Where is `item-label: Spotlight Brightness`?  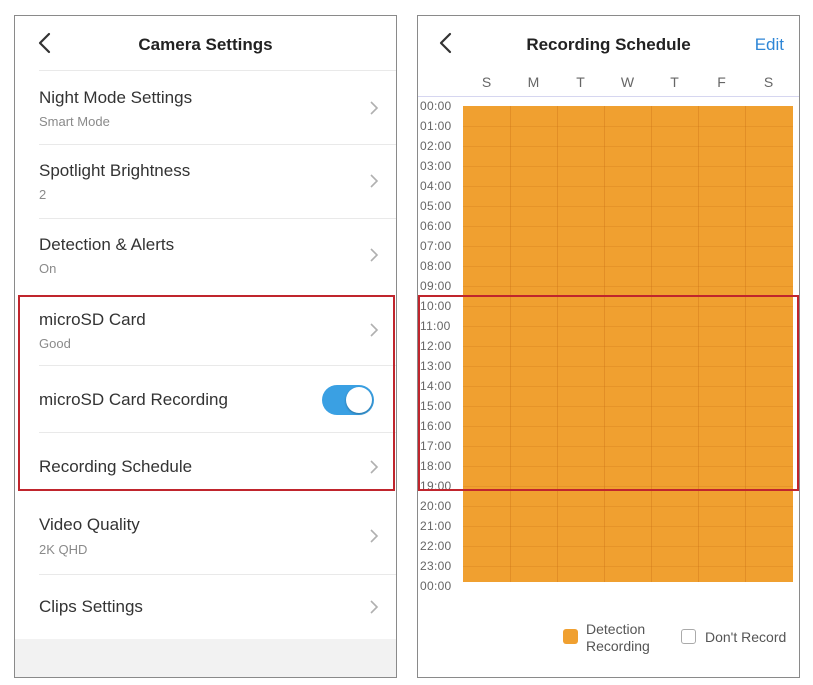 item-label: Spotlight Brightness is located at coordinates (115, 170).